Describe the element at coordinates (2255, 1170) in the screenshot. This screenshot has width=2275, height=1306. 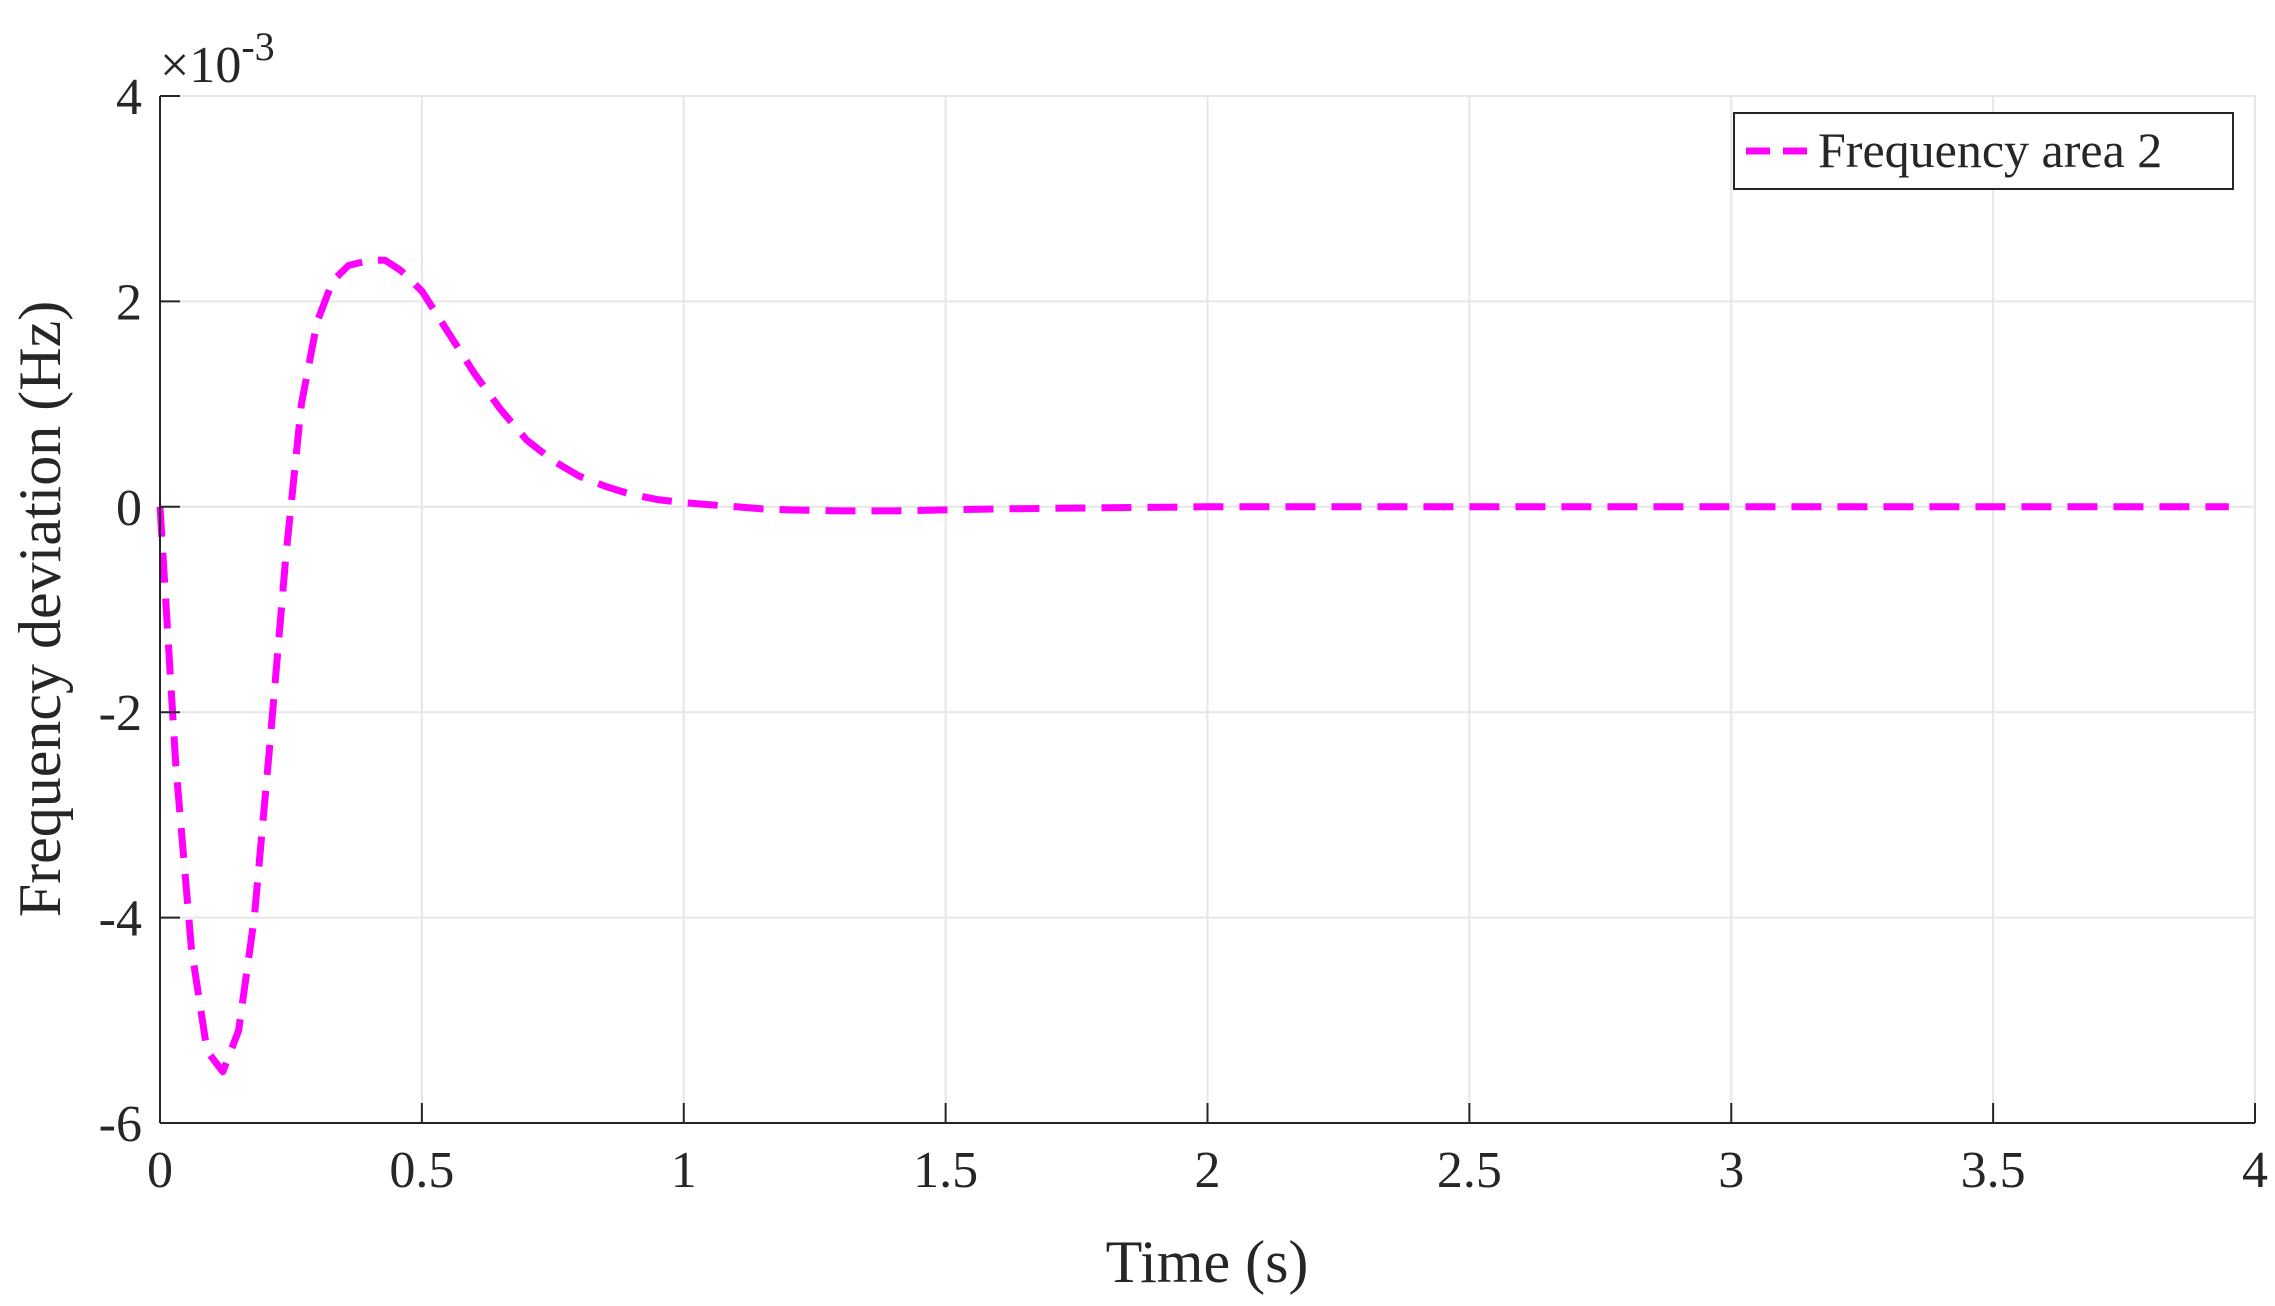
I see `x-tick-label: 4` at that location.